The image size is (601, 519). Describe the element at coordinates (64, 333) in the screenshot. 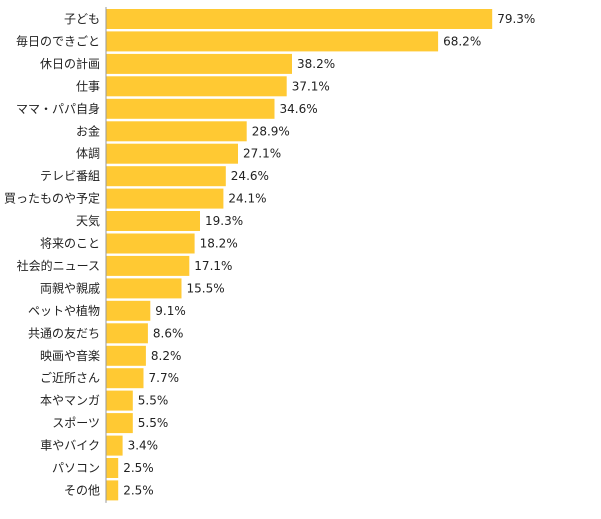

I see `category-label: 共通の友だち` at that location.